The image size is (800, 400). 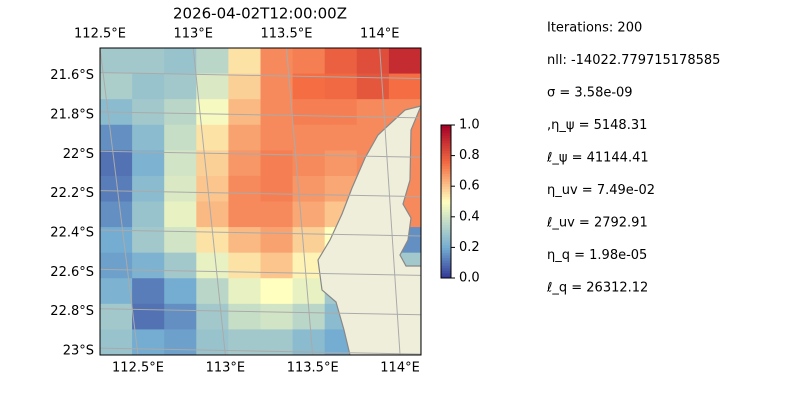 I want to click on colorbar-frame, so click(x=446, y=201).